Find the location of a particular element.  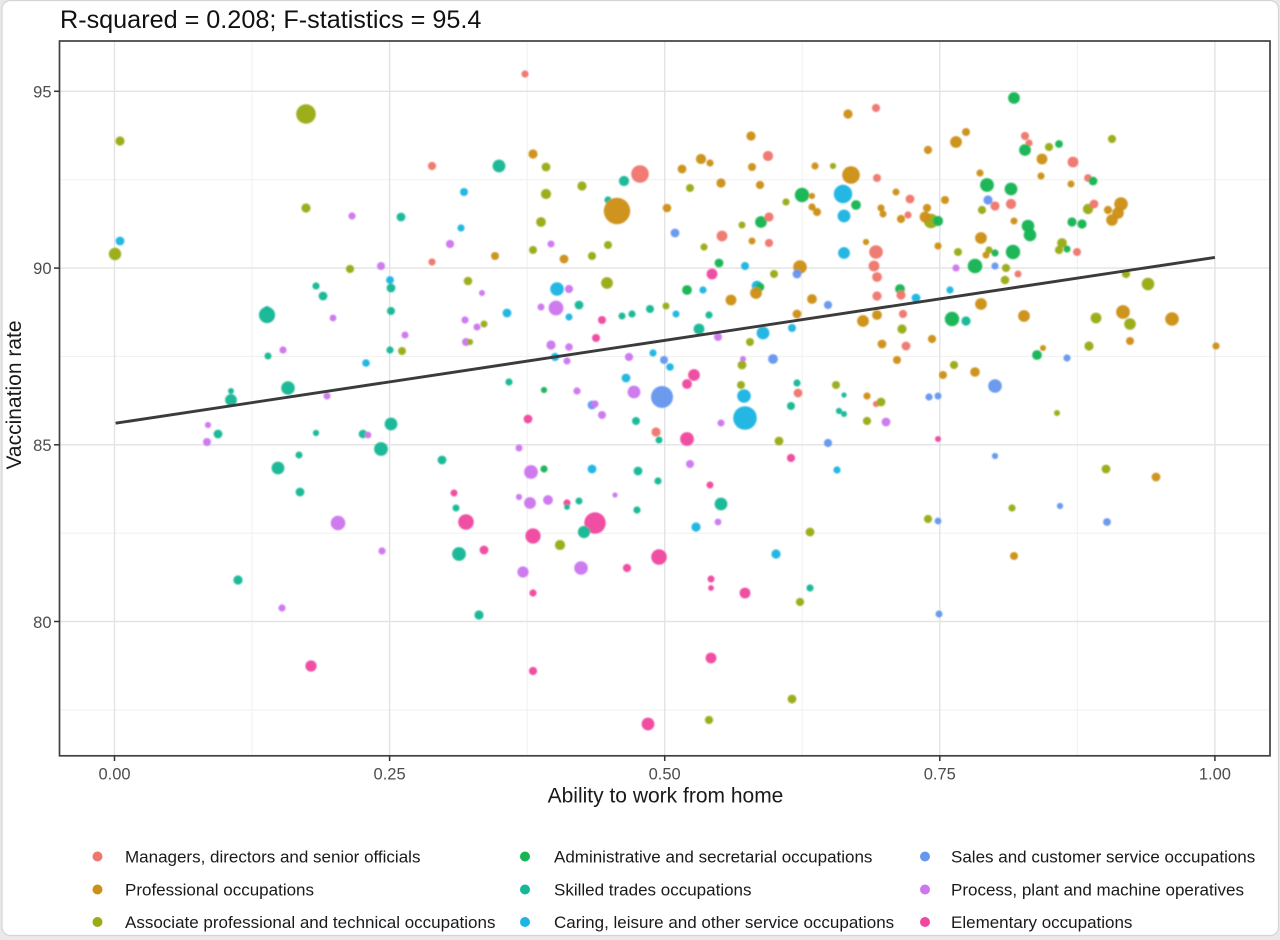

svg-text: 0.00 is located at coordinates (114, 775).